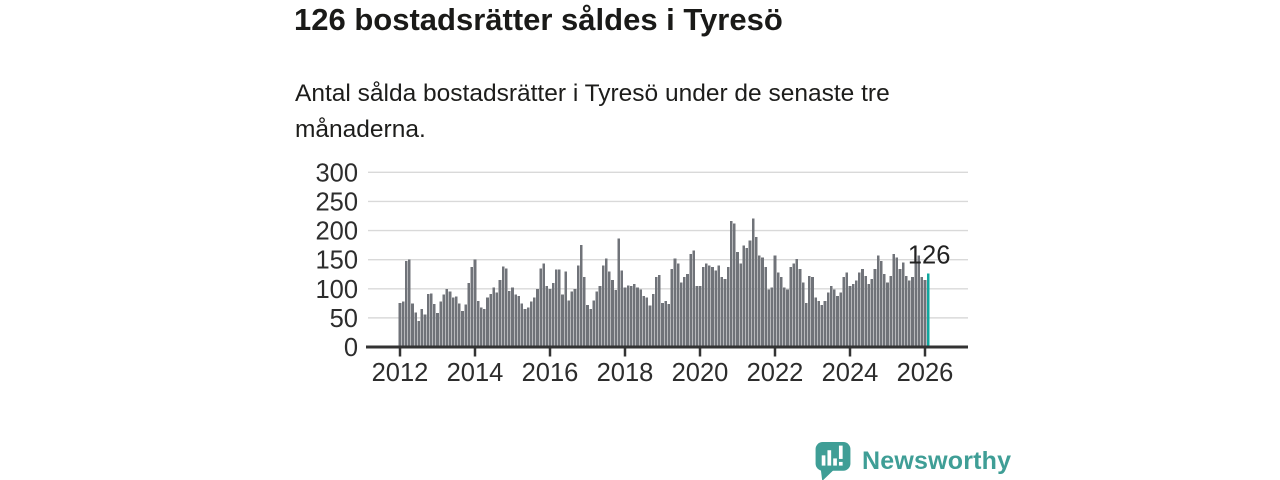 The image size is (1280, 480). What do you see at coordinates (336, 232) in the screenshot?
I see `y-axis-label: 200` at bounding box center [336, 232].